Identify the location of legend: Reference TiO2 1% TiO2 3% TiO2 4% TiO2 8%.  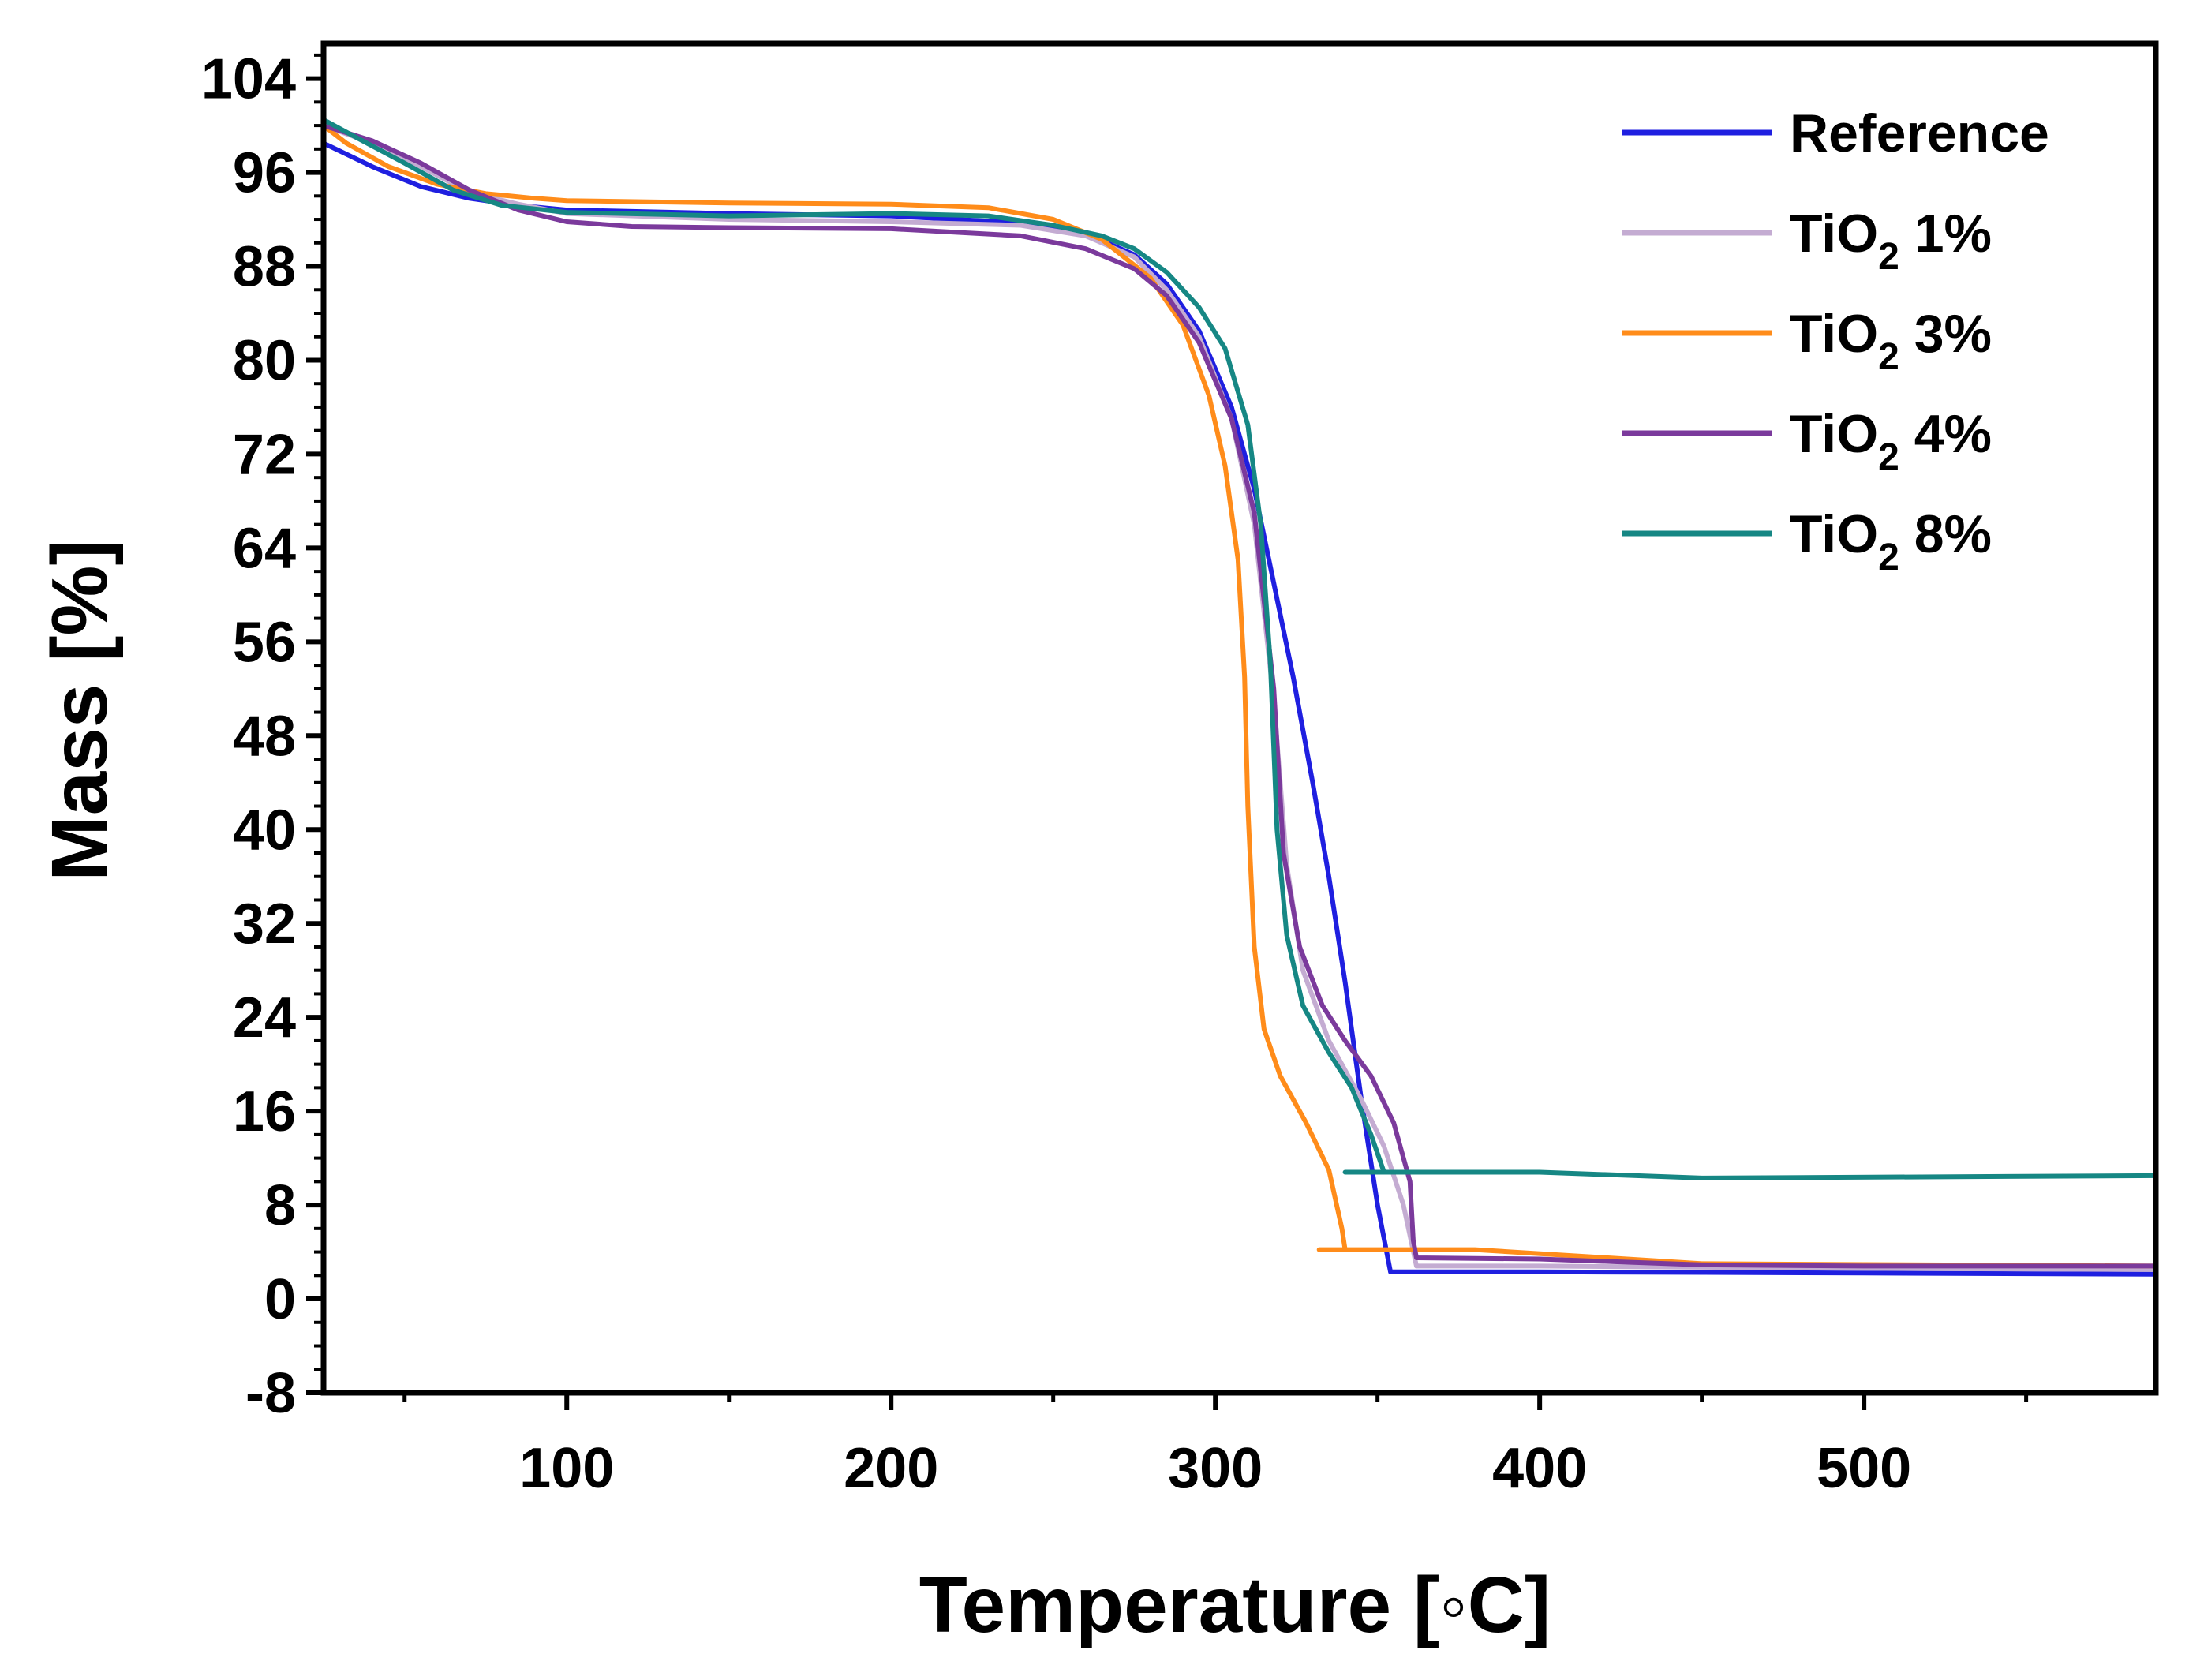
(1836, 340).